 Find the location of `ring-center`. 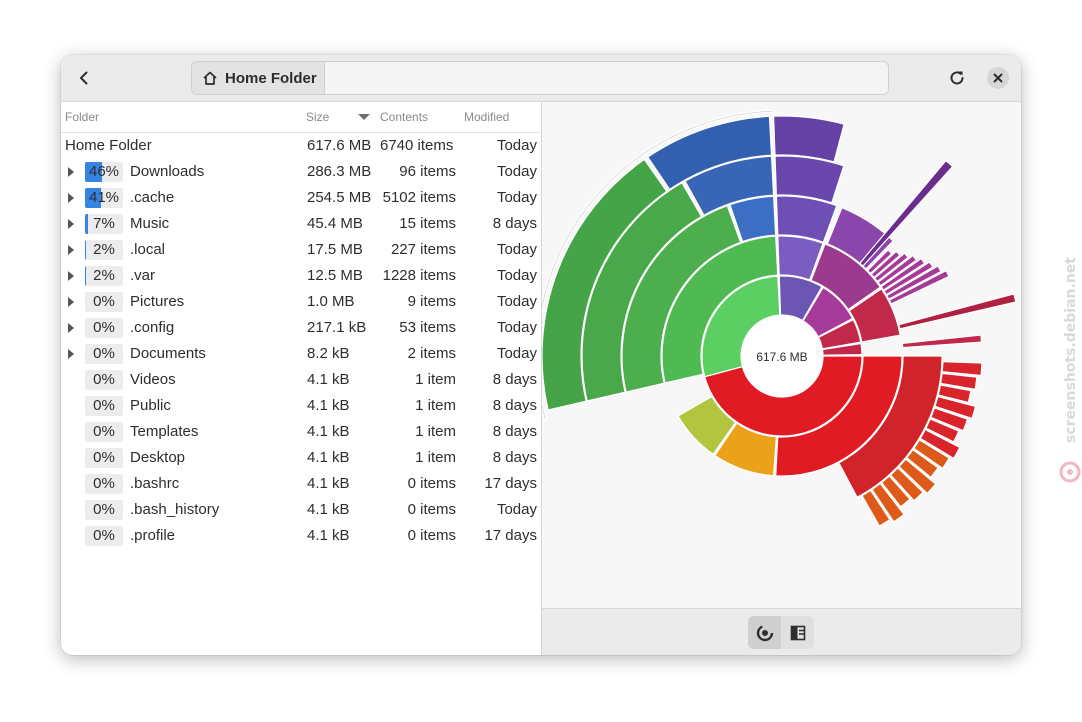

ring-center is located at coordinates (782, 356).